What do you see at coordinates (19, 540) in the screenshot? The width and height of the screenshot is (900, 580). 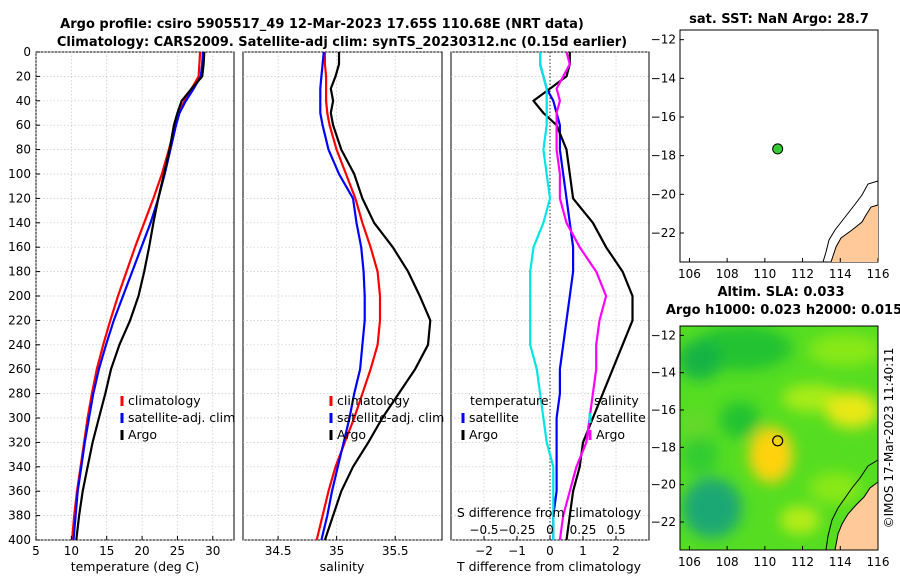 I see `y-tick-label: 400` at bounding box center [19, 540].